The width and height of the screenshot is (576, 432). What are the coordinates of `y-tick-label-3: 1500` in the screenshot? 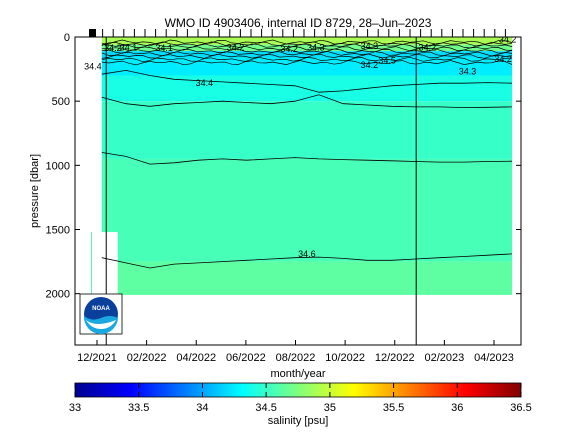 It's located at (58, 231).